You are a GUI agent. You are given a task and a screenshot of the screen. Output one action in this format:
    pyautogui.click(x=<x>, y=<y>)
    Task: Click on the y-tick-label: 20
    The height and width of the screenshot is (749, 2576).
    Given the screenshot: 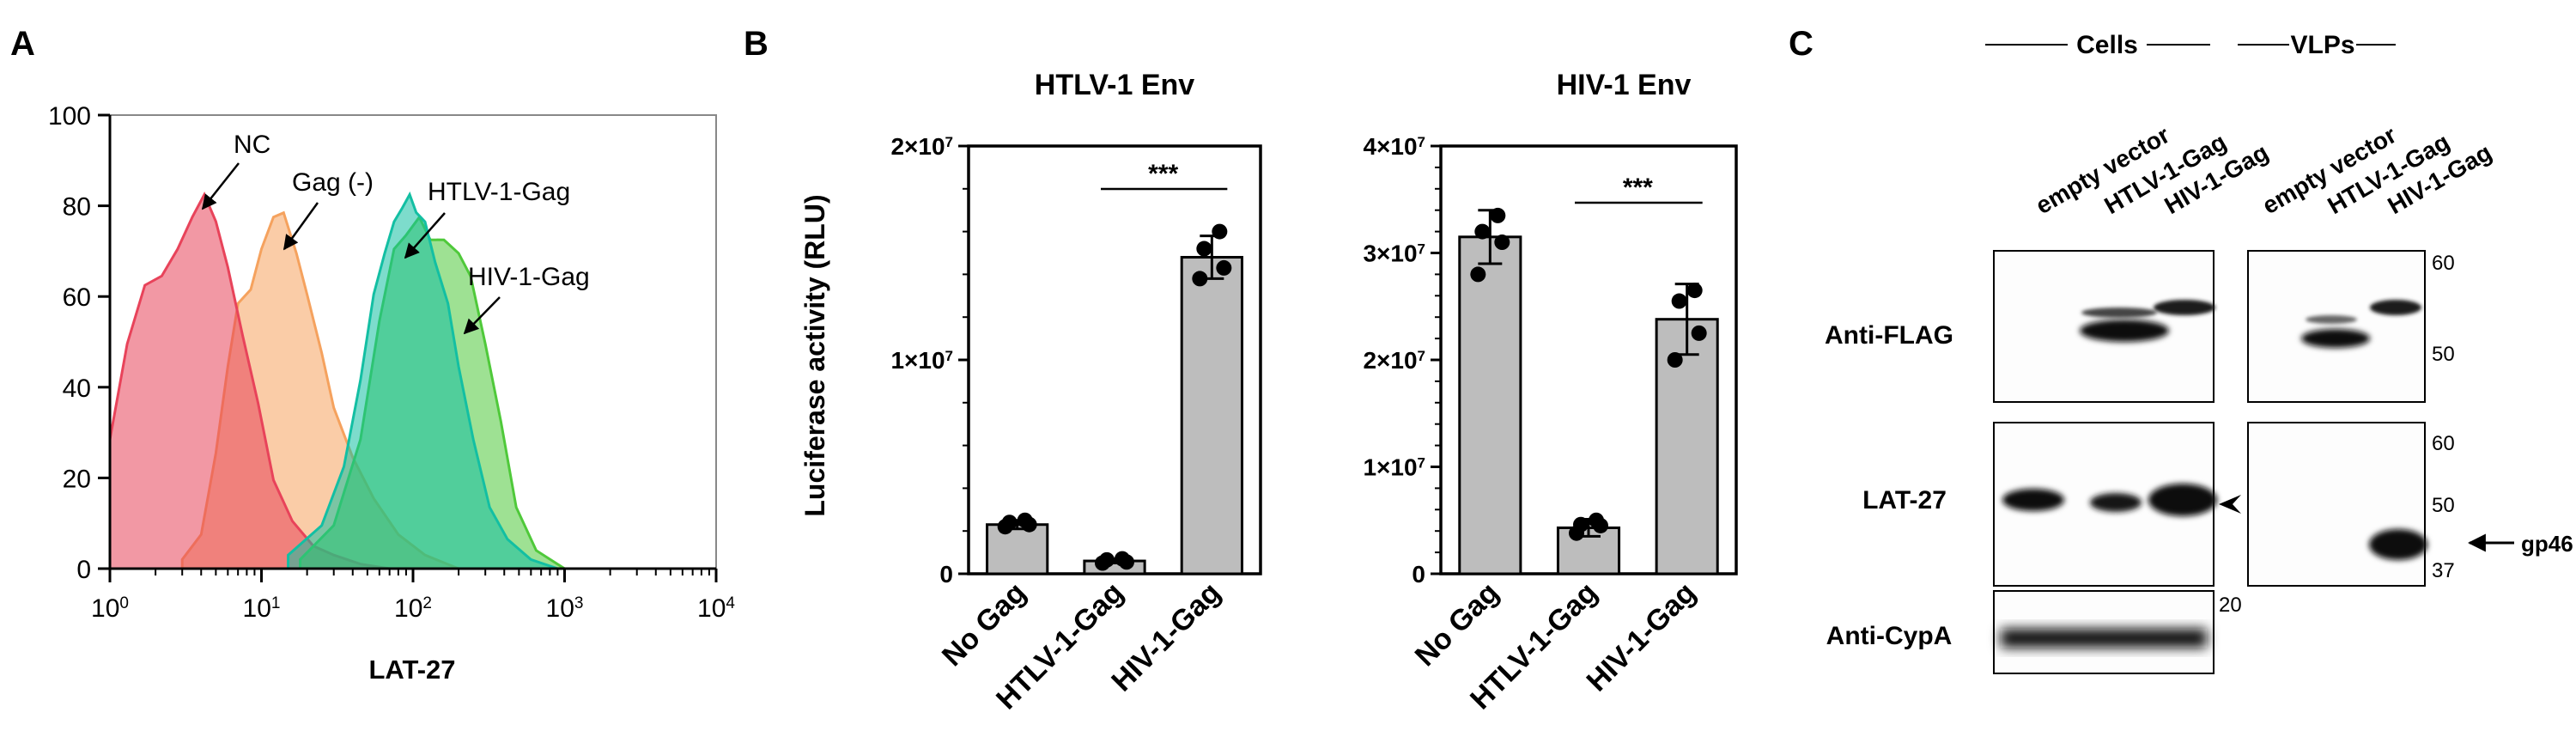 What is the action you would take?
    pyautogui.click(x=77, y=479)
    